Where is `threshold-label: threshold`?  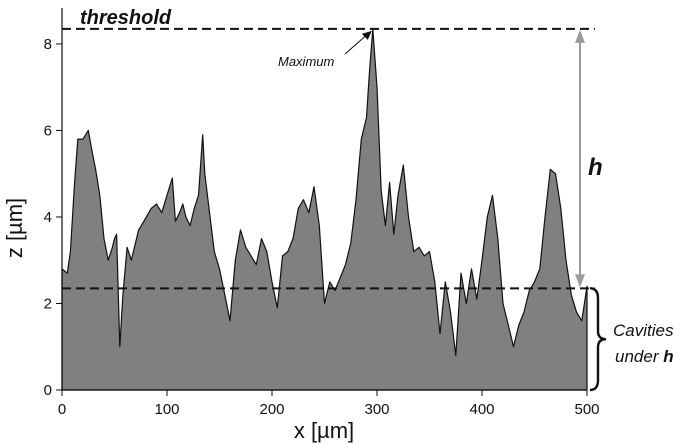 threshold-label: threshold is located at coordinates (126, 18).